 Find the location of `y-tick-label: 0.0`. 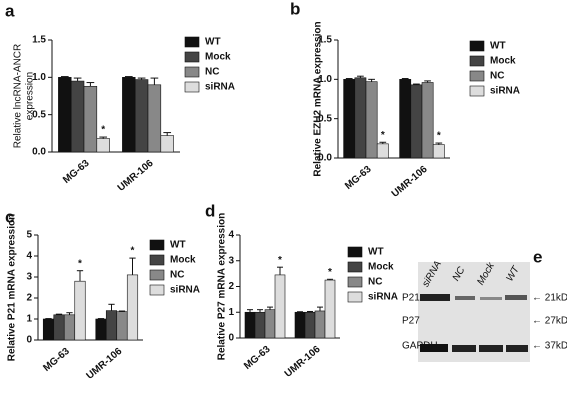

y-tick-label: 0.0 is located at coordinates (39, 152).